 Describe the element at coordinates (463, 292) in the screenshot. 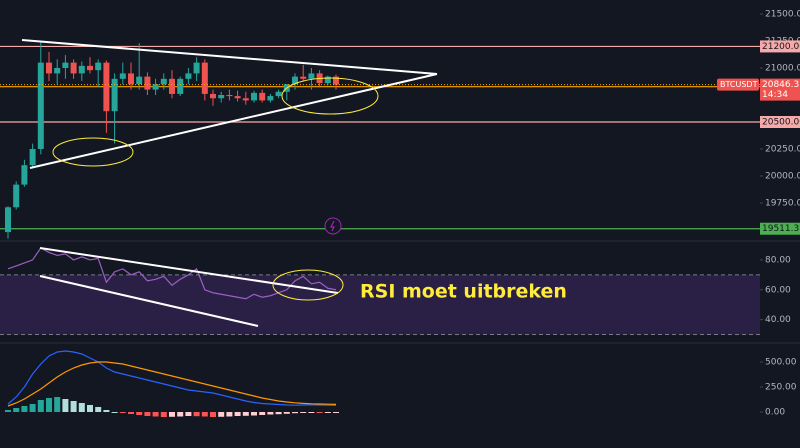

I see `annotation: RSI moet uitbreken` at that location.